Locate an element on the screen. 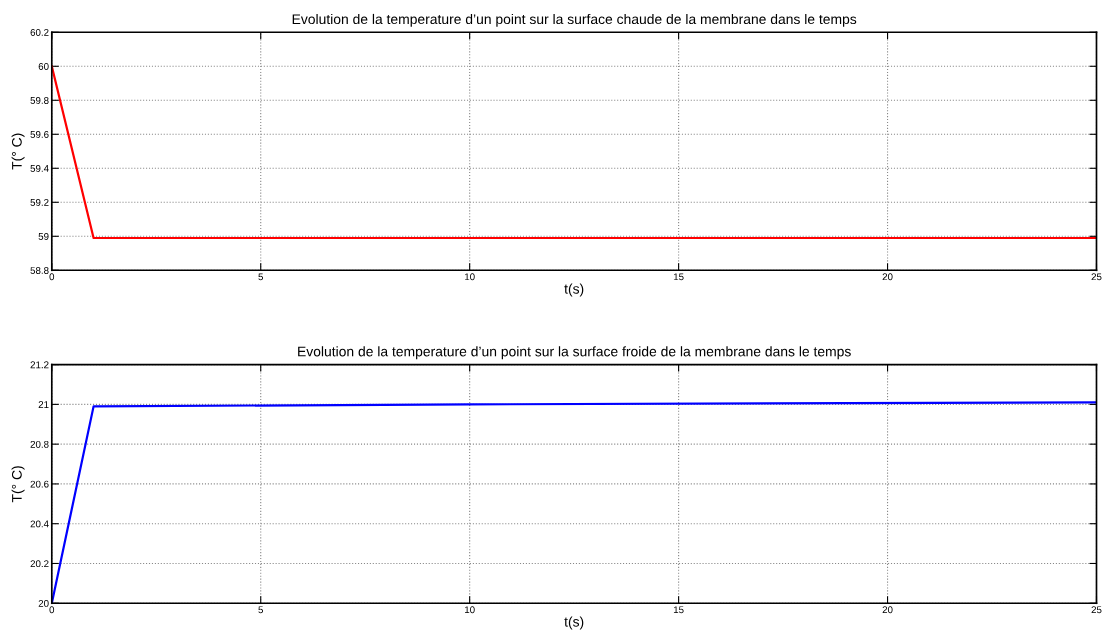  y-tick-label: 20.8 is located at coordinates (39, 444).